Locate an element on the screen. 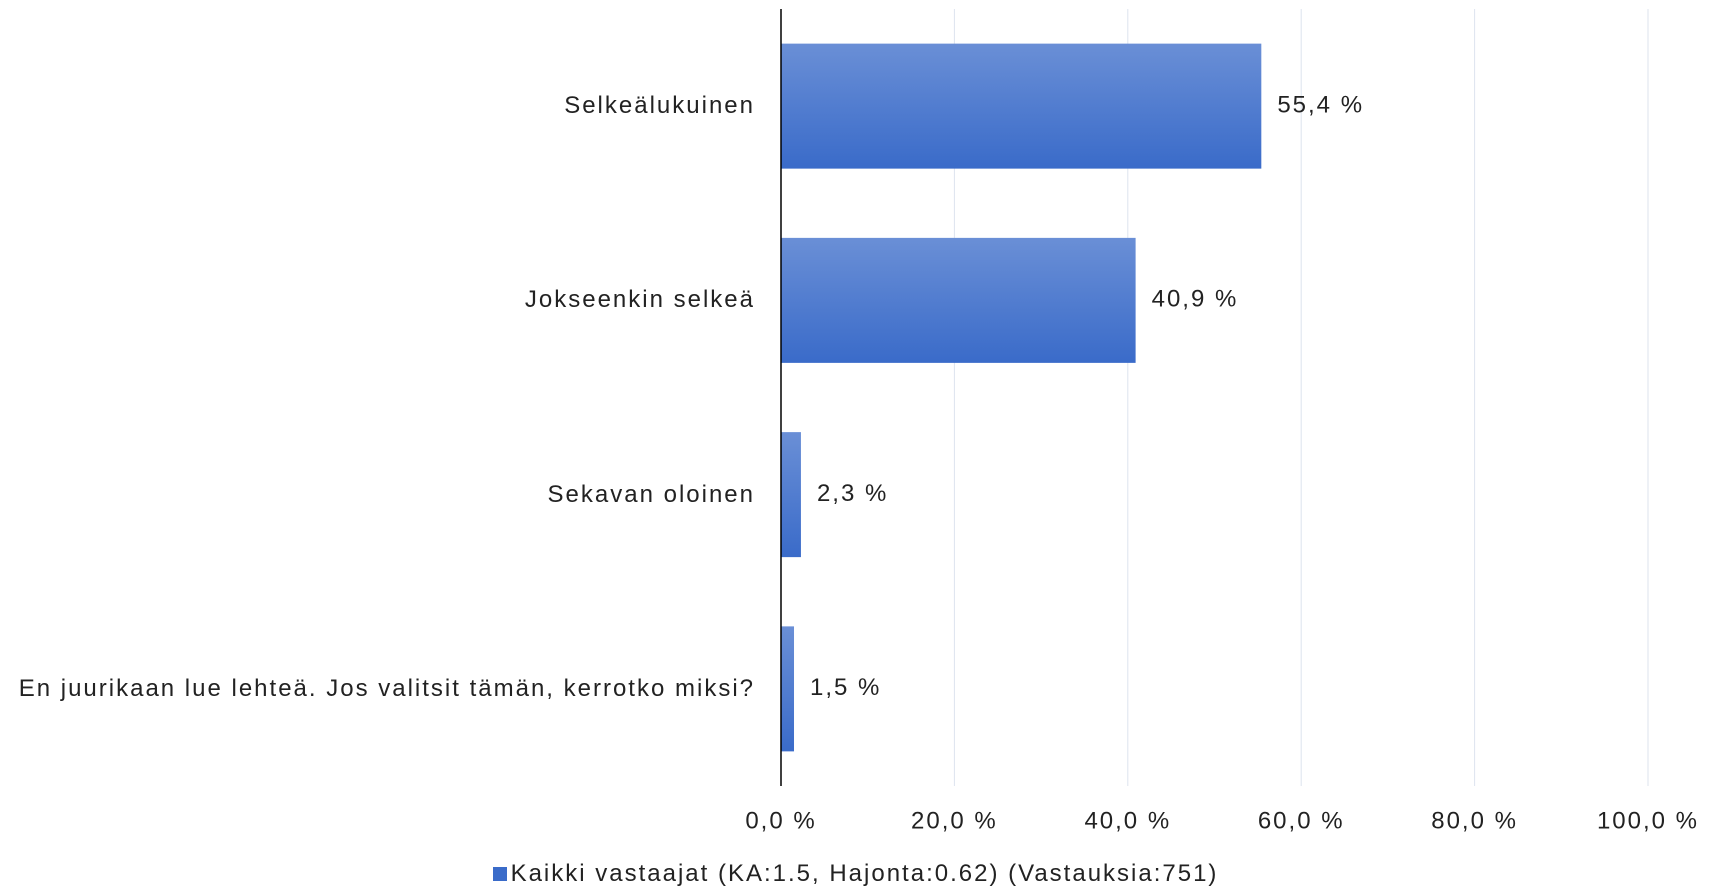 Image resolution: width=1711 pixels, height=891 pixels. x-tick-label: 20,0 % is located at coordinates (954, 820).